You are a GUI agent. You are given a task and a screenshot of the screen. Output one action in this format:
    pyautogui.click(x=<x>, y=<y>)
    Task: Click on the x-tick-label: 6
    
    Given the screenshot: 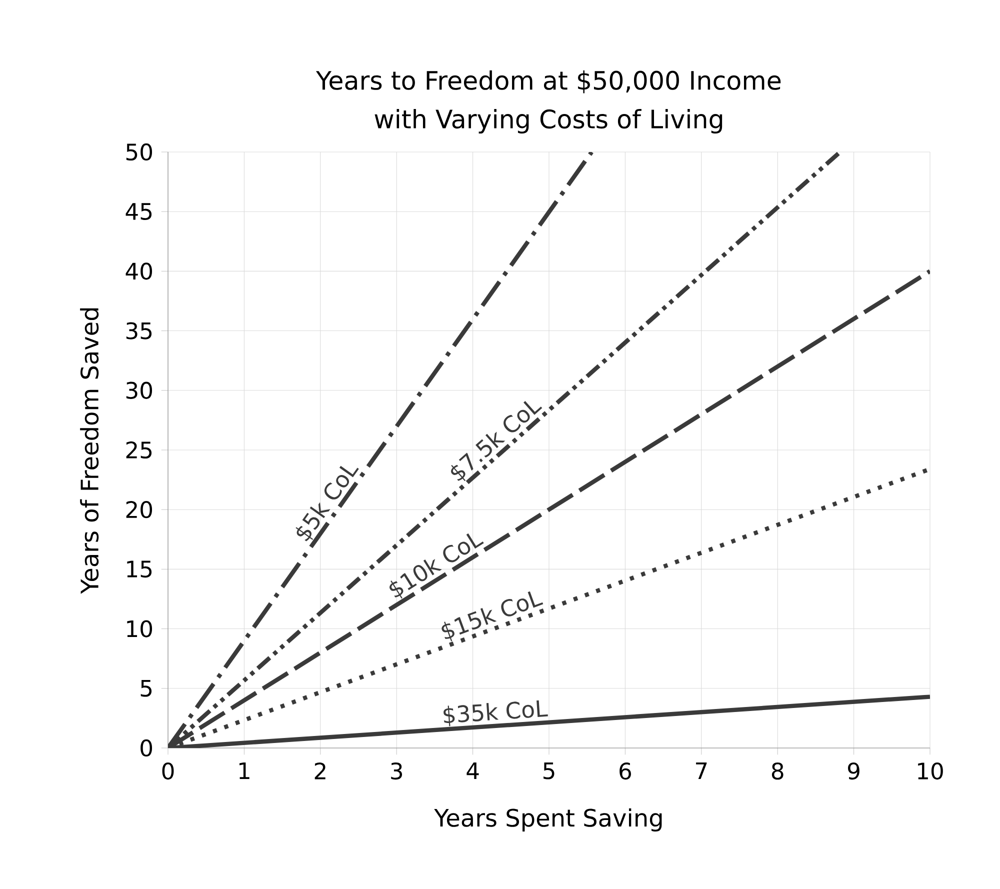 What is the action you would take?
    pyautogui.click(x=625, y=771)
    